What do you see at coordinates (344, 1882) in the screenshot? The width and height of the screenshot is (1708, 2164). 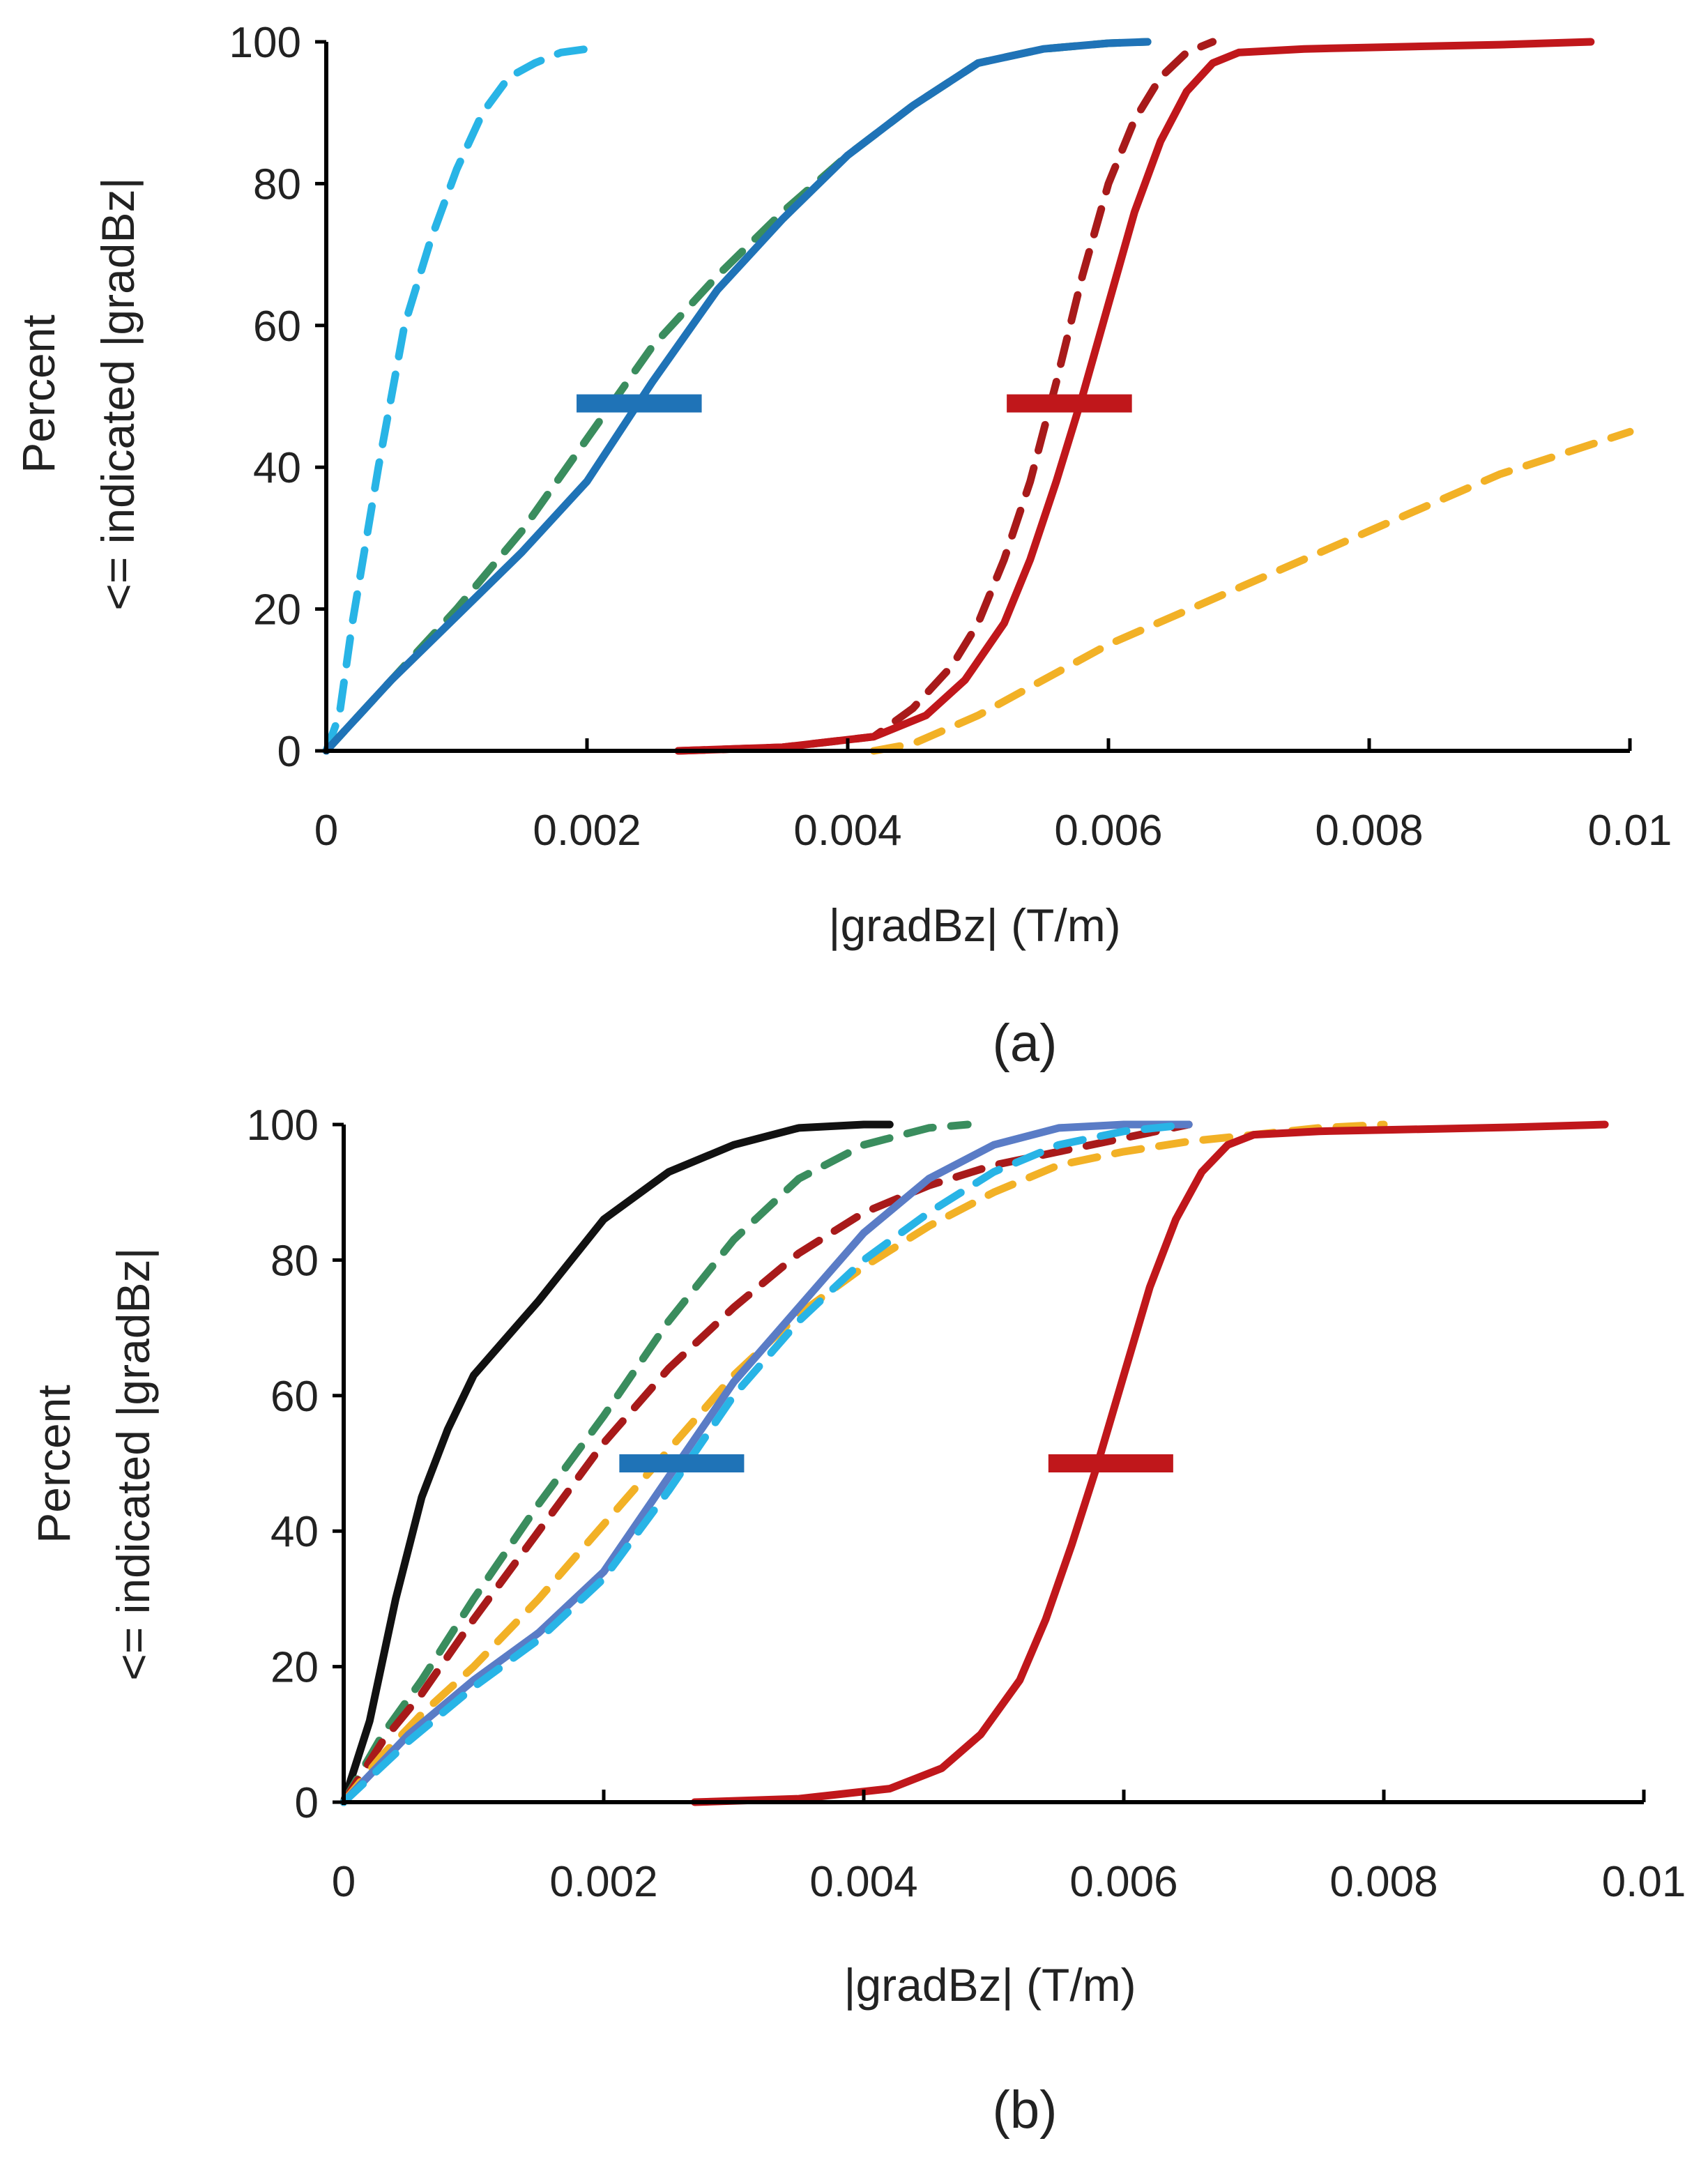 I see `x-tick-label-b: 0` at bounding box center [344, 1882].